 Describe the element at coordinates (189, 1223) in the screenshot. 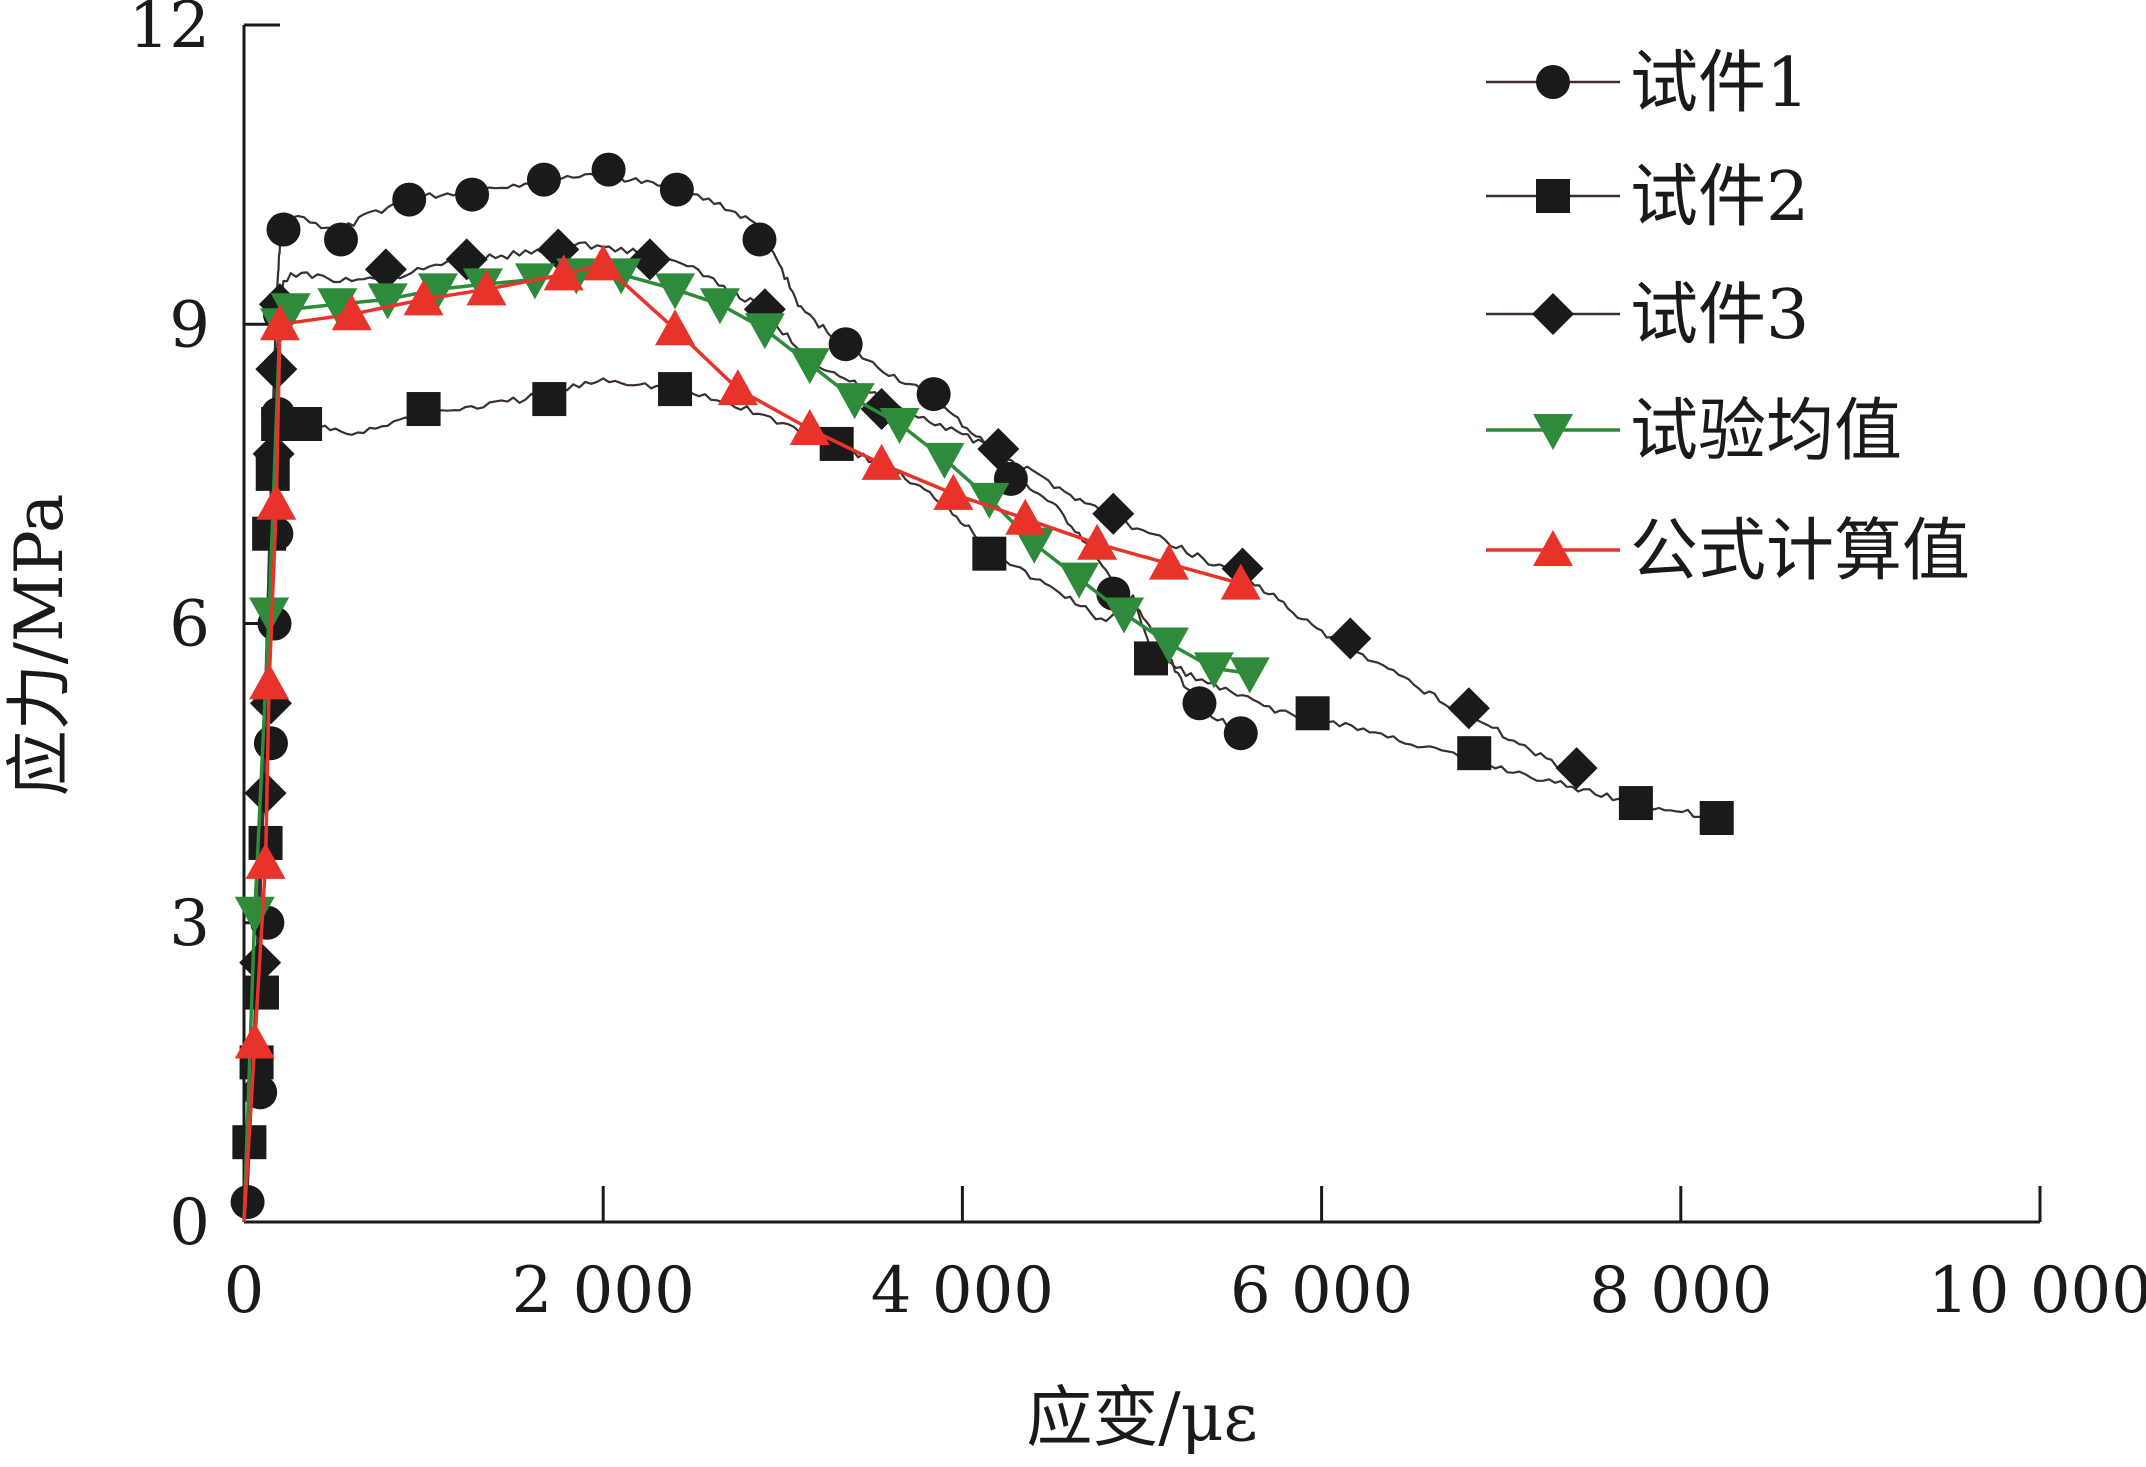

I see `y-tick-label: 0` at that location.